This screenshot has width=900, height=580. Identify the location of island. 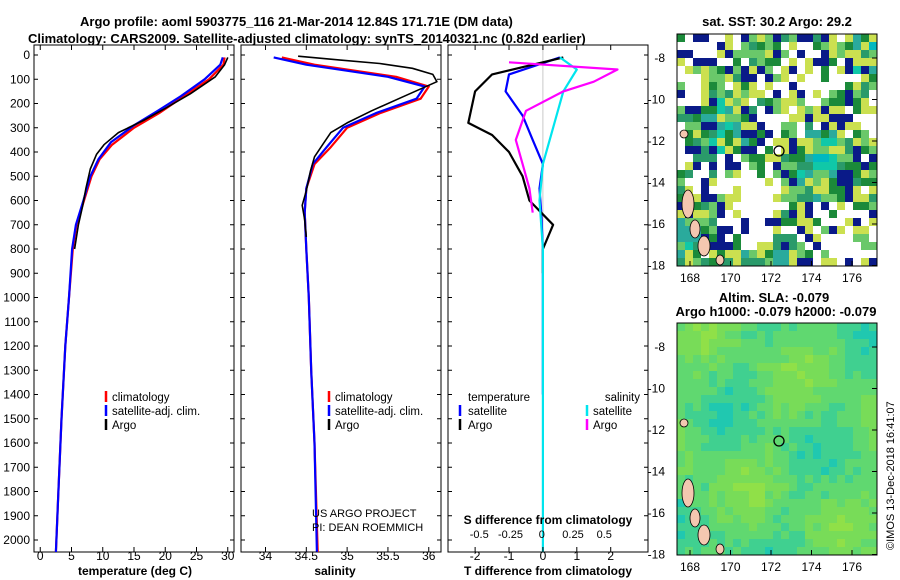
(684, 423).